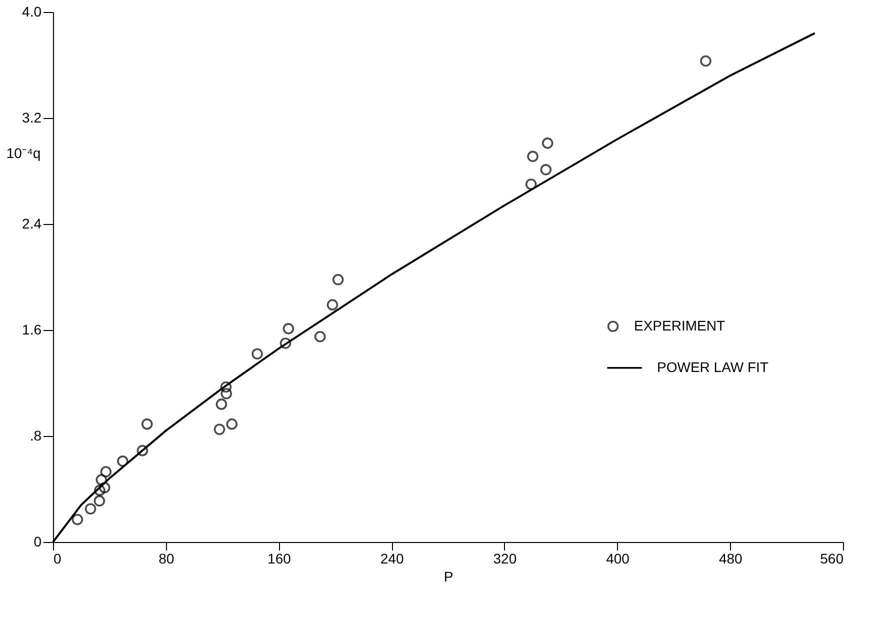 The image size is (890, 623). Describe the element at coordinates (38, 542) in the screenshot. I see `y-tick-label: 0` at that location.